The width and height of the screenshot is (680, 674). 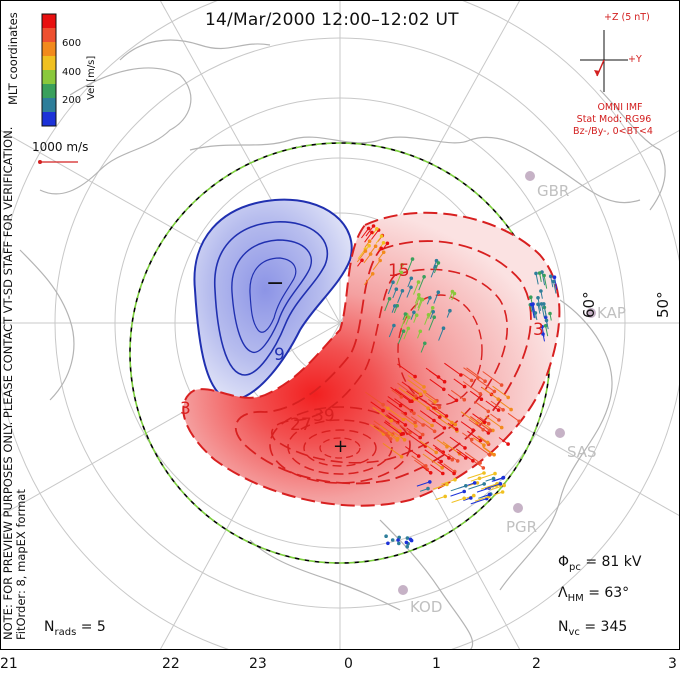 What do you see at coordinates (348, 664) in the screenshot?
I see `mlt-tick-0: 0` at bounding box center [348, 664].